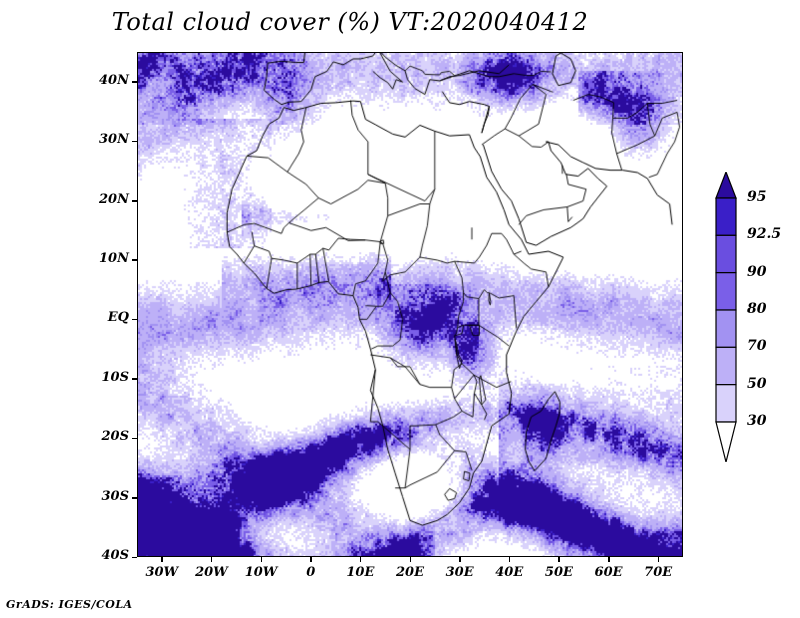  I want to click on lat-tick-label: EQ, so click(118, 318).